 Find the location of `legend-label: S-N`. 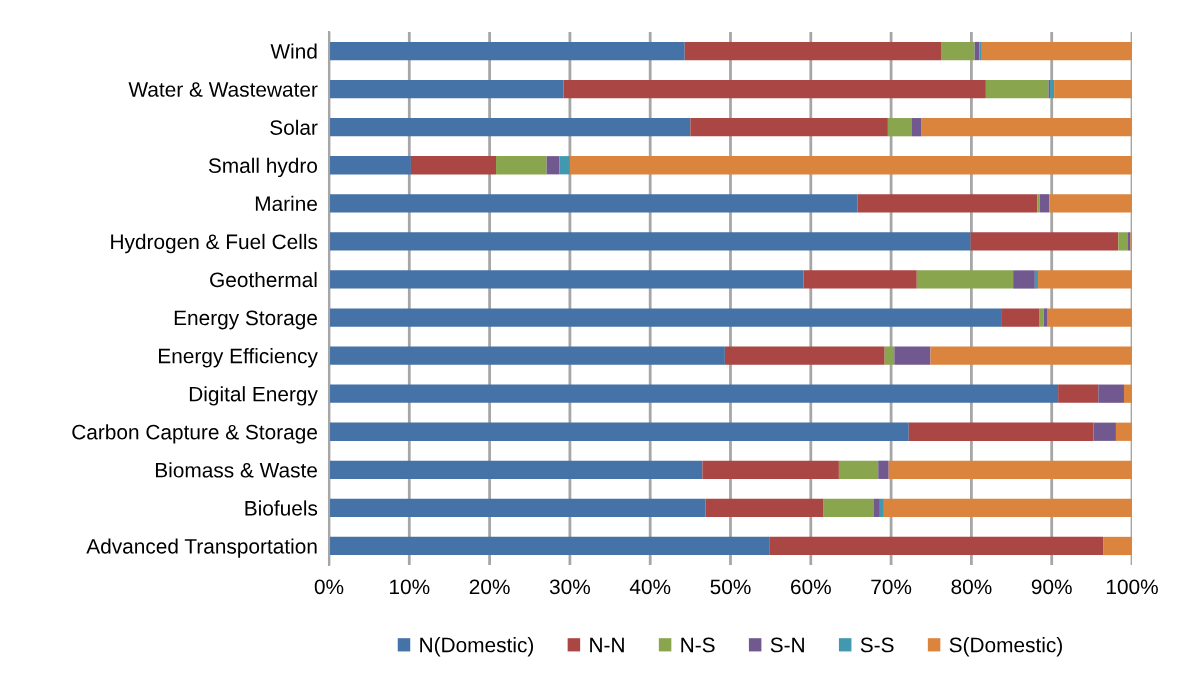

legend-label: S-N is located at coordinates (787, 645).